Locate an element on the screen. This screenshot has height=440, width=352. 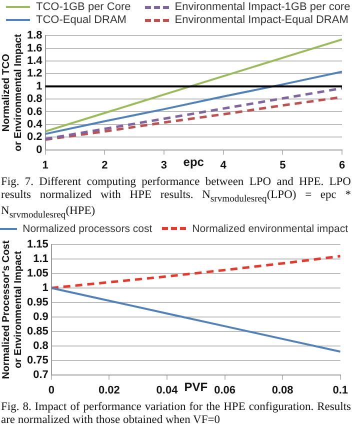
y-tick-label: 0.4 is located at coordinates (35, 124).